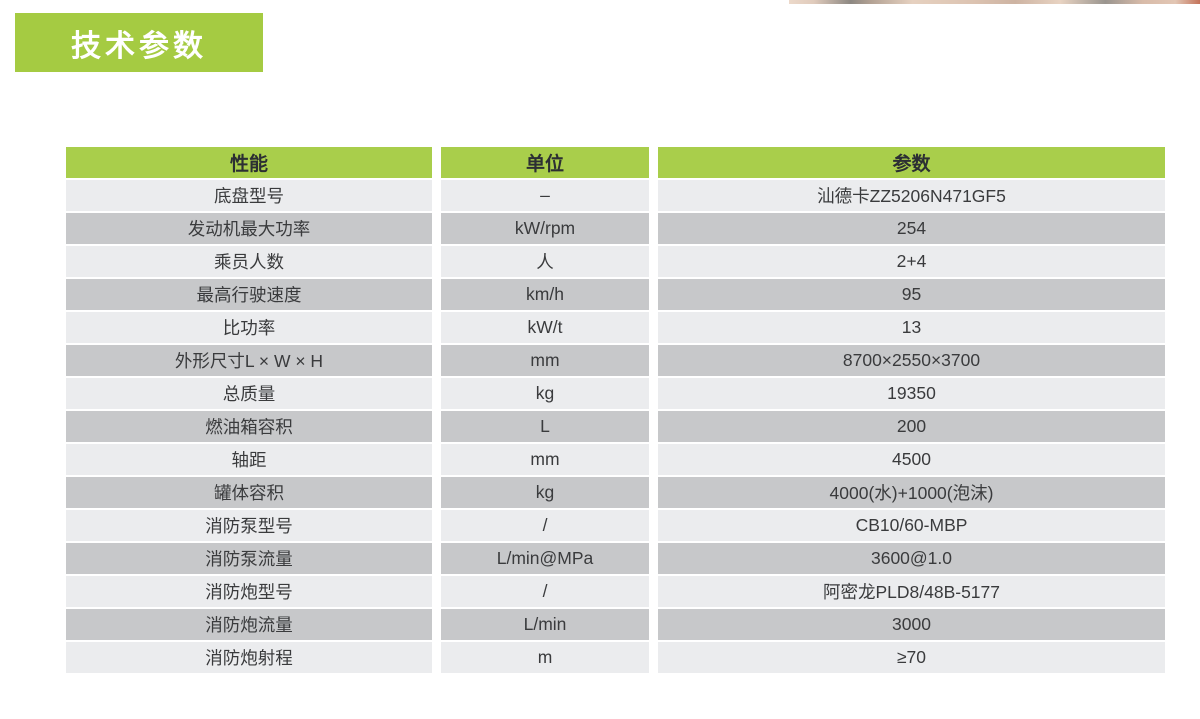  What do you see at coordinates (911, 459) in the screenshot?
I see `value-cell: 4500` at bounding box center [911, 459].